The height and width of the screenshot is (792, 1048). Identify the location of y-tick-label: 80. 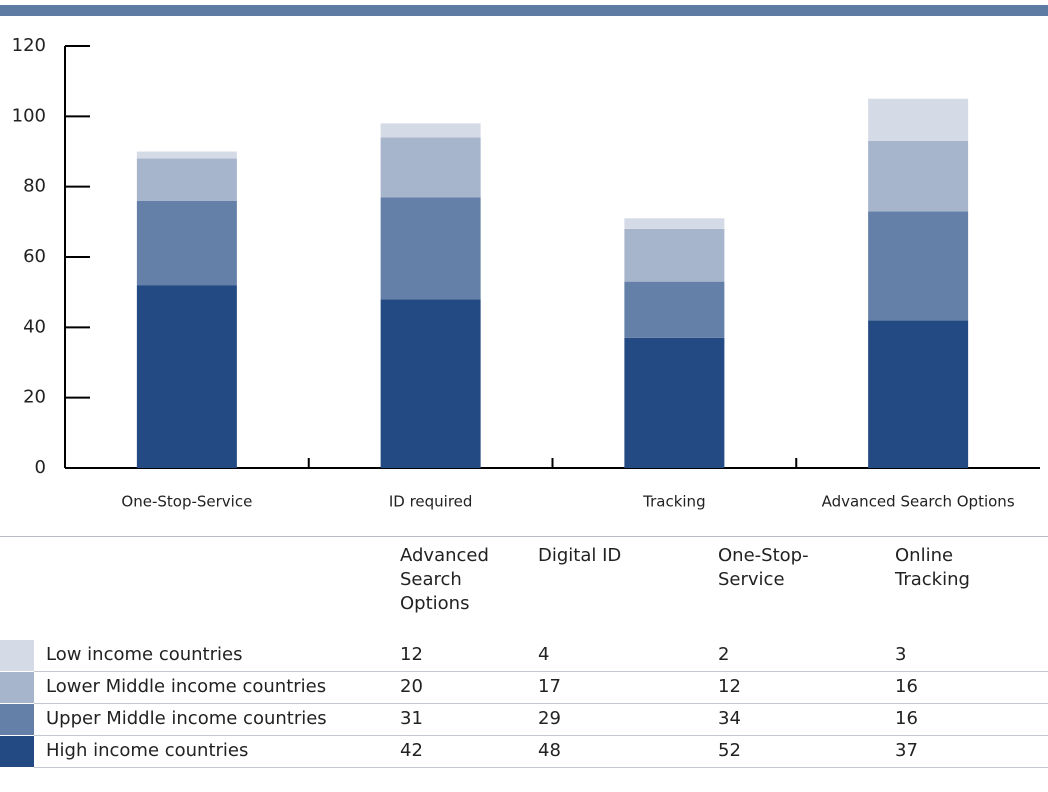
(34, 186).